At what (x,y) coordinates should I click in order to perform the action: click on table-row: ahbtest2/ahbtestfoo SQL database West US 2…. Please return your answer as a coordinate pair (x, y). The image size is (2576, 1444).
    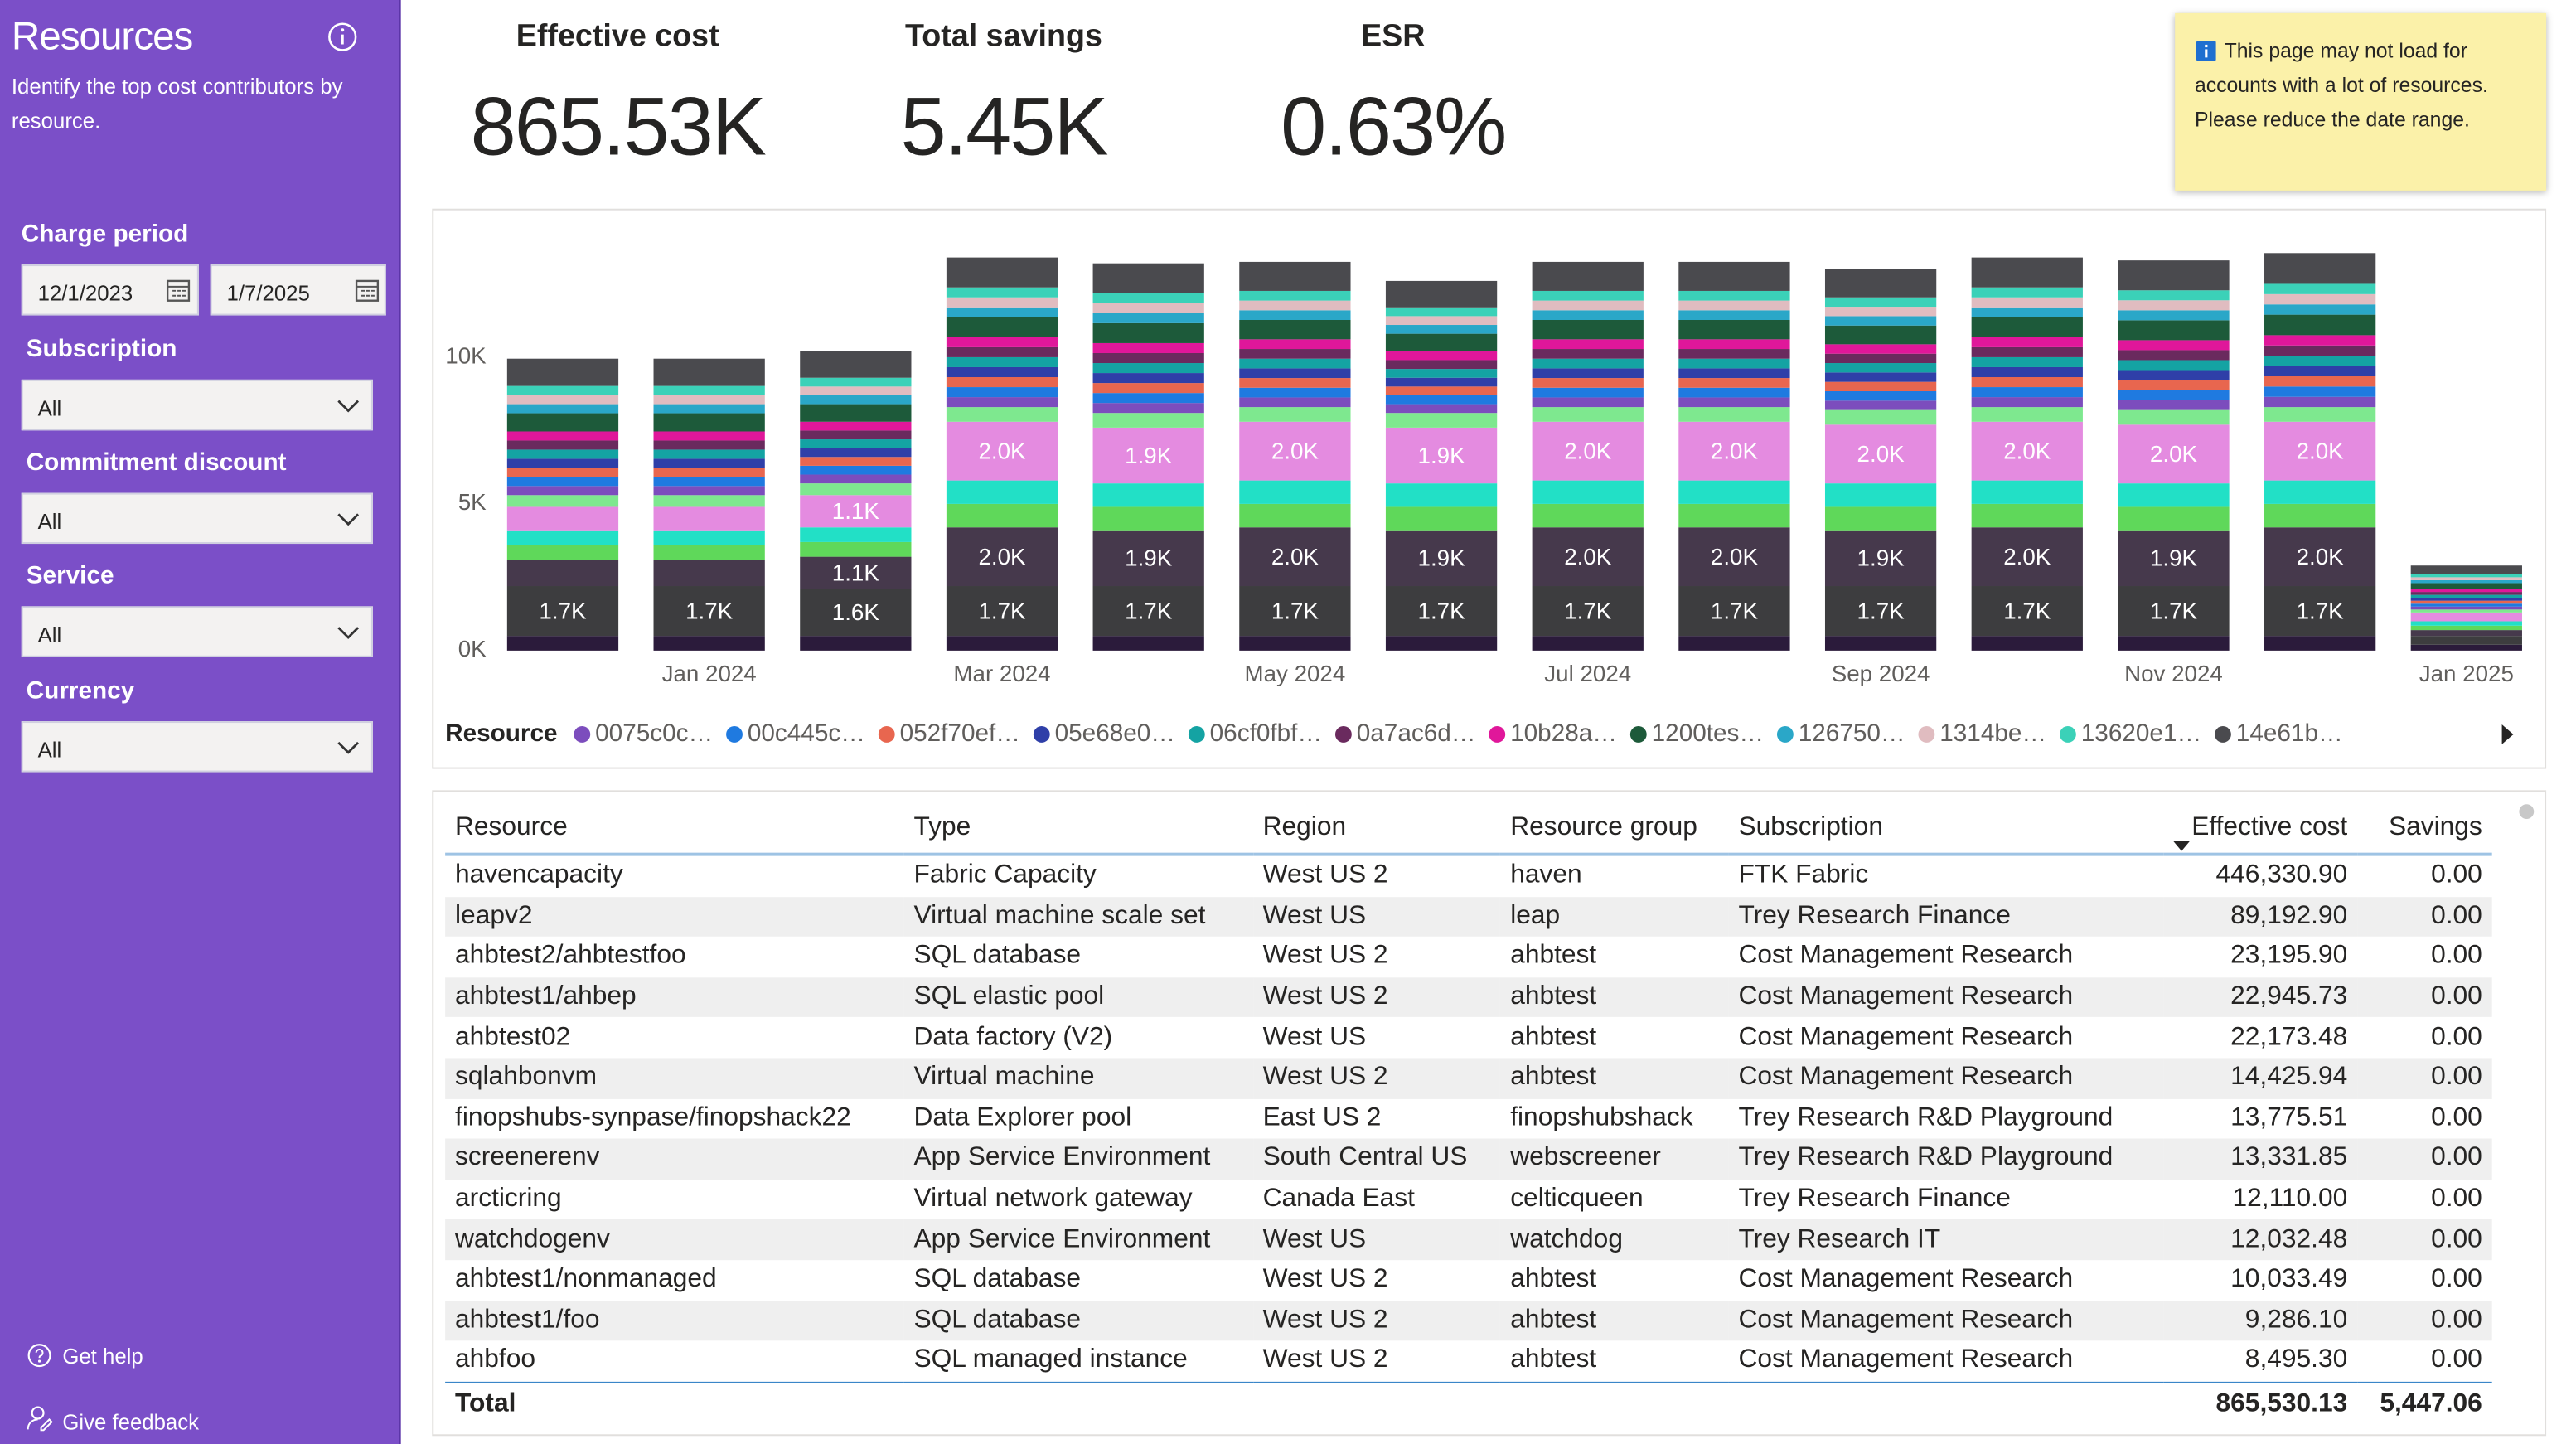
    Looking at the image, I should click on (1468, 957).